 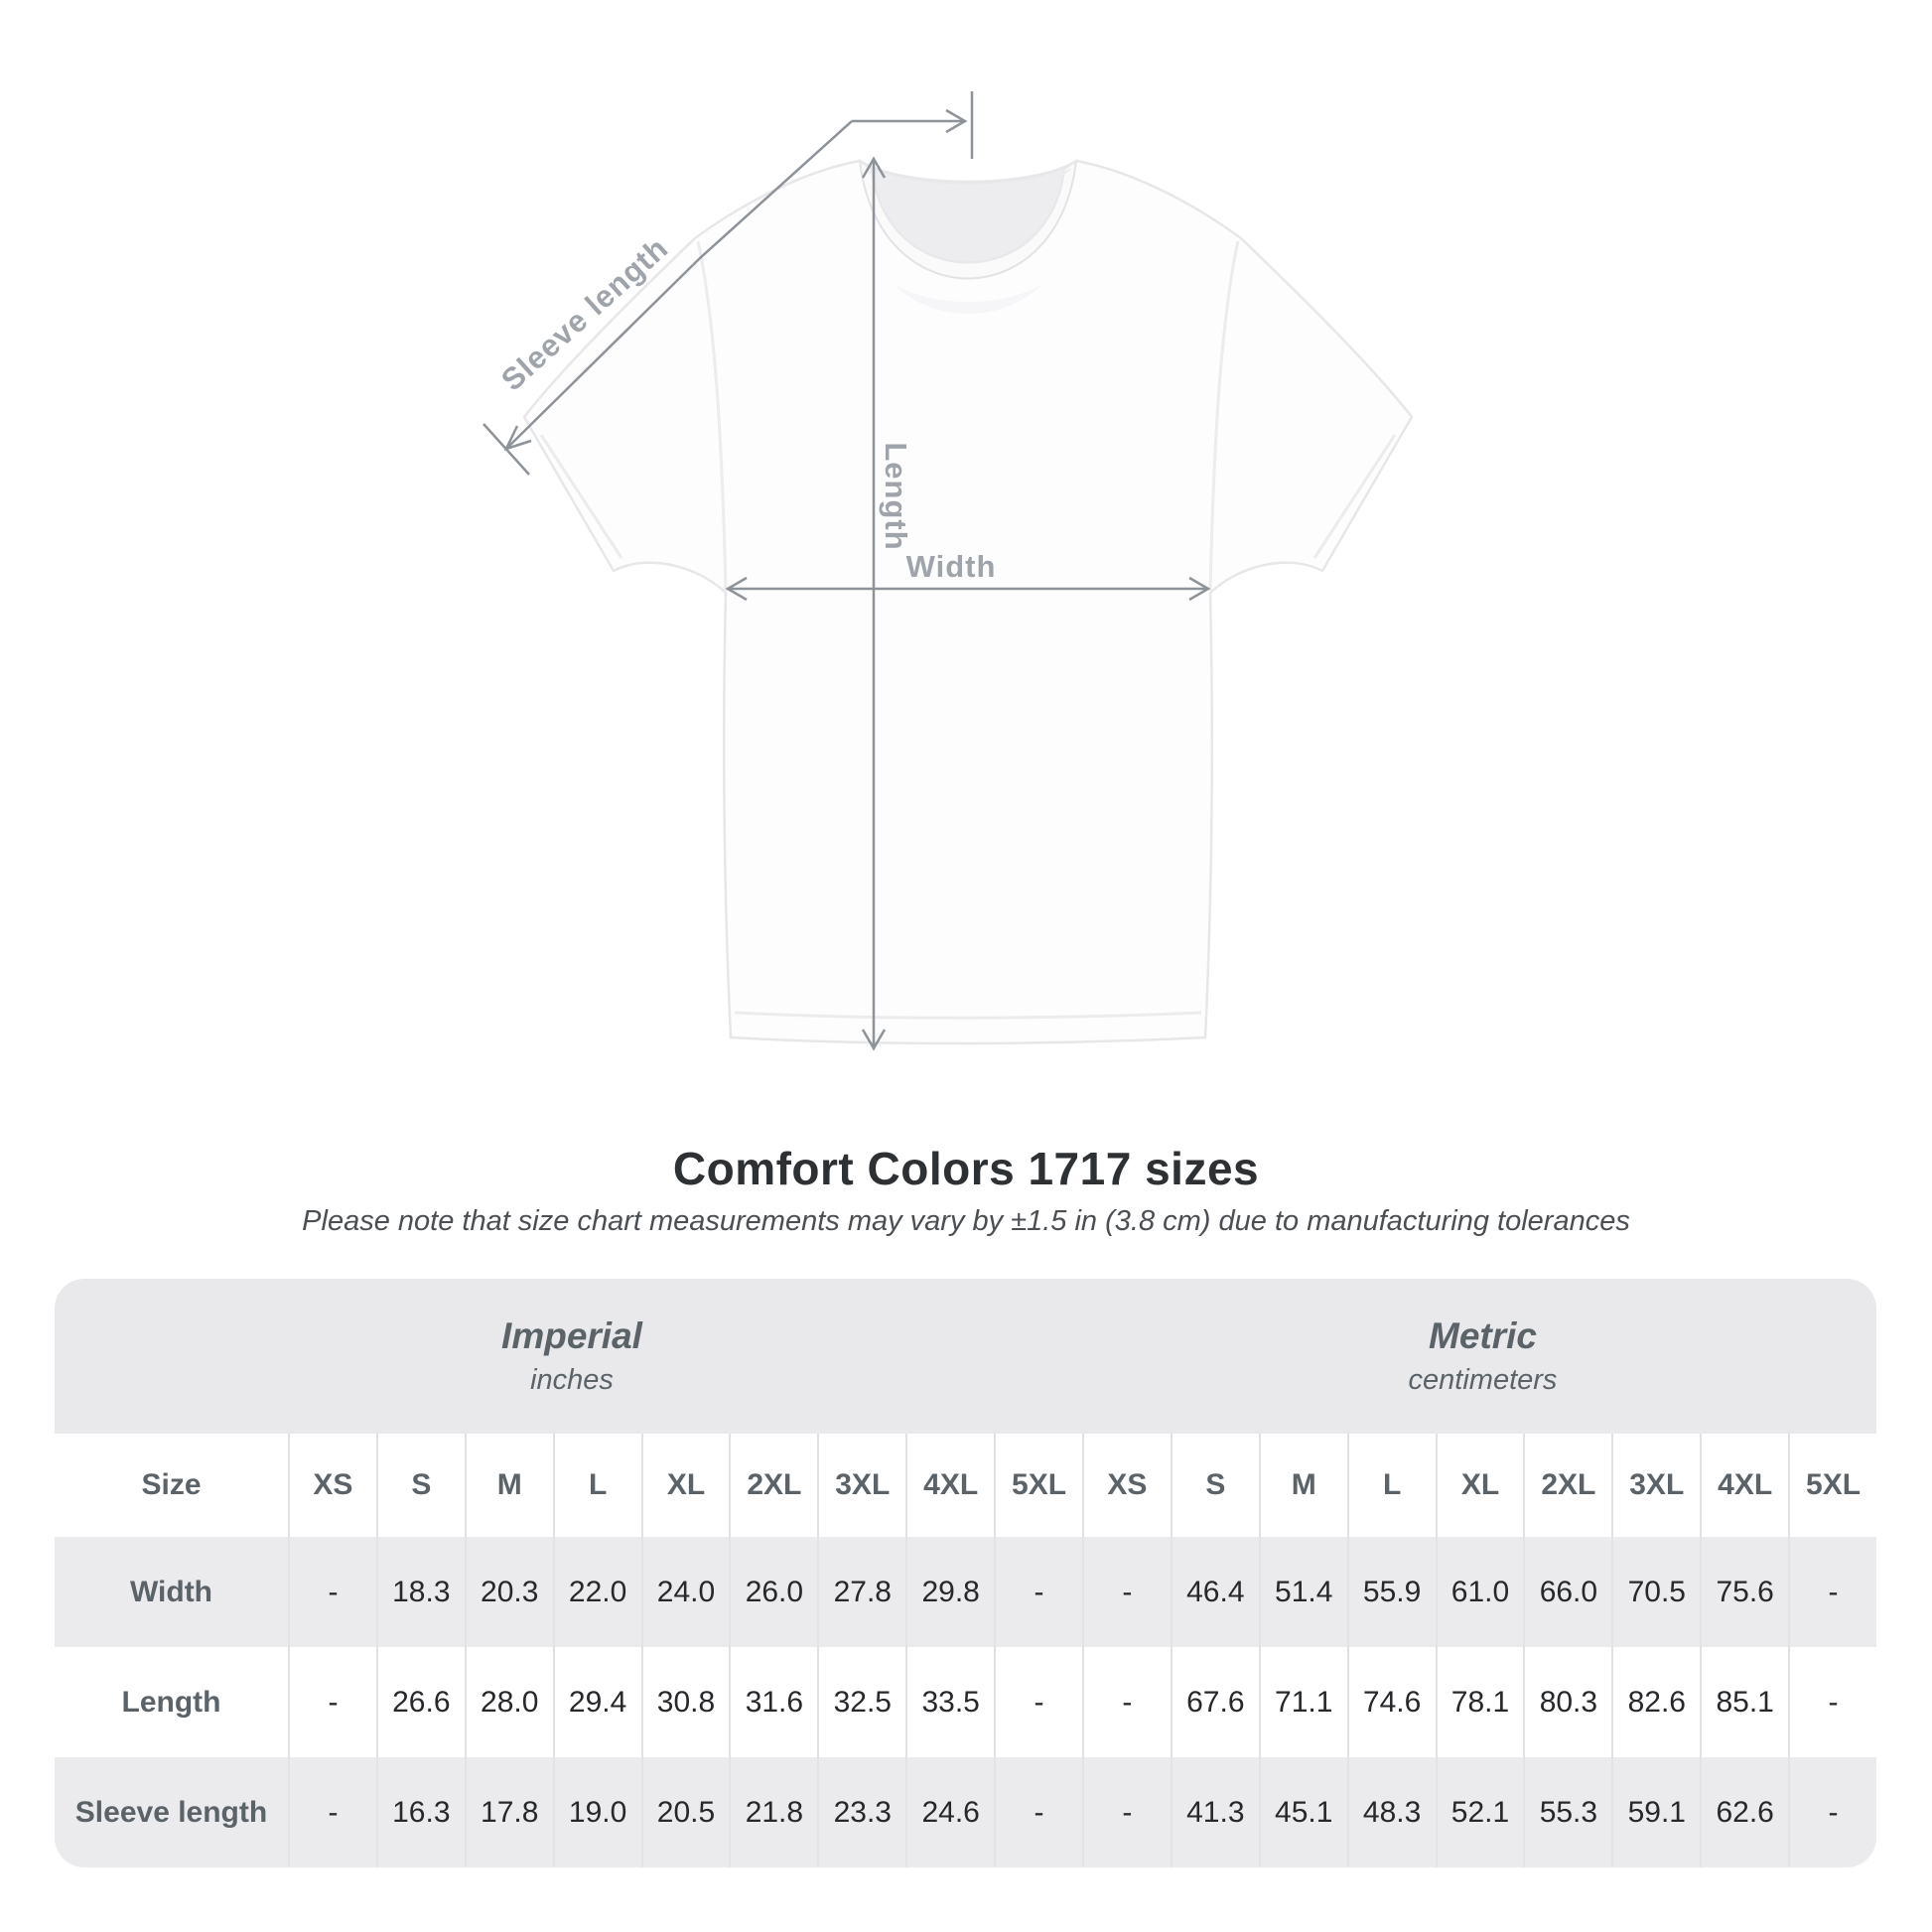 What do you see at coordinates (968, 182) in the screenshot?
I see `collar-back-seam` at bounding box center [968, 182].